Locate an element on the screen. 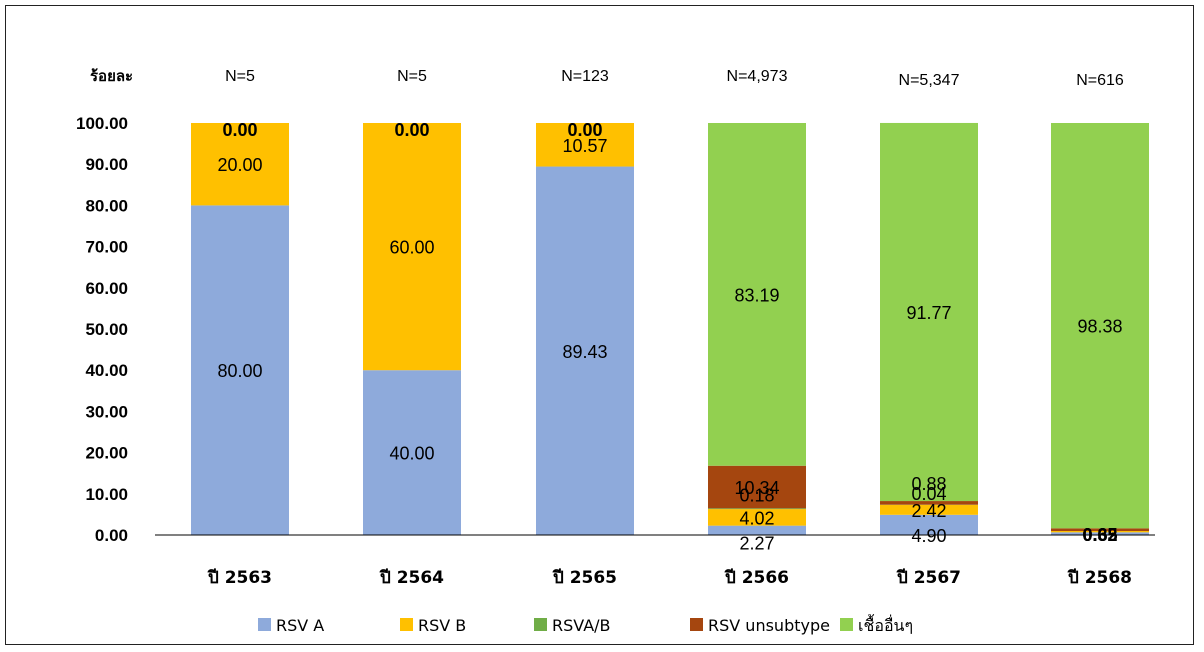 Image resolution: width=1204 pixels, height=652 pixels. y-tick-label: 60.00 is located at coordinates (106, 288).